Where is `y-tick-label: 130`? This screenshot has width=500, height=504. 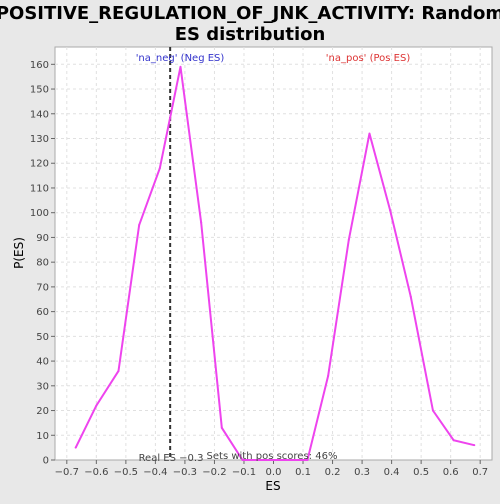
y-tick-label: 130 is located at coordinates (39, 139).